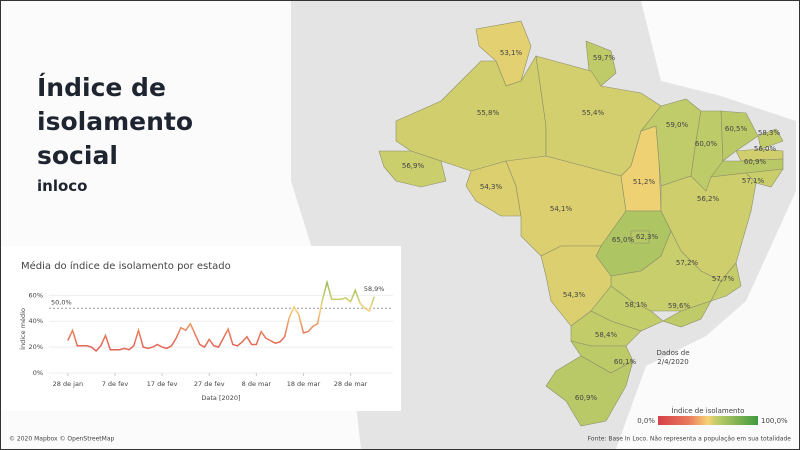 The height and width of the screenshot is (450, 800). What do you see at coordinates (708, 420) in the screenshot?
I see `legend-bar` at bounding box center [708, 420].